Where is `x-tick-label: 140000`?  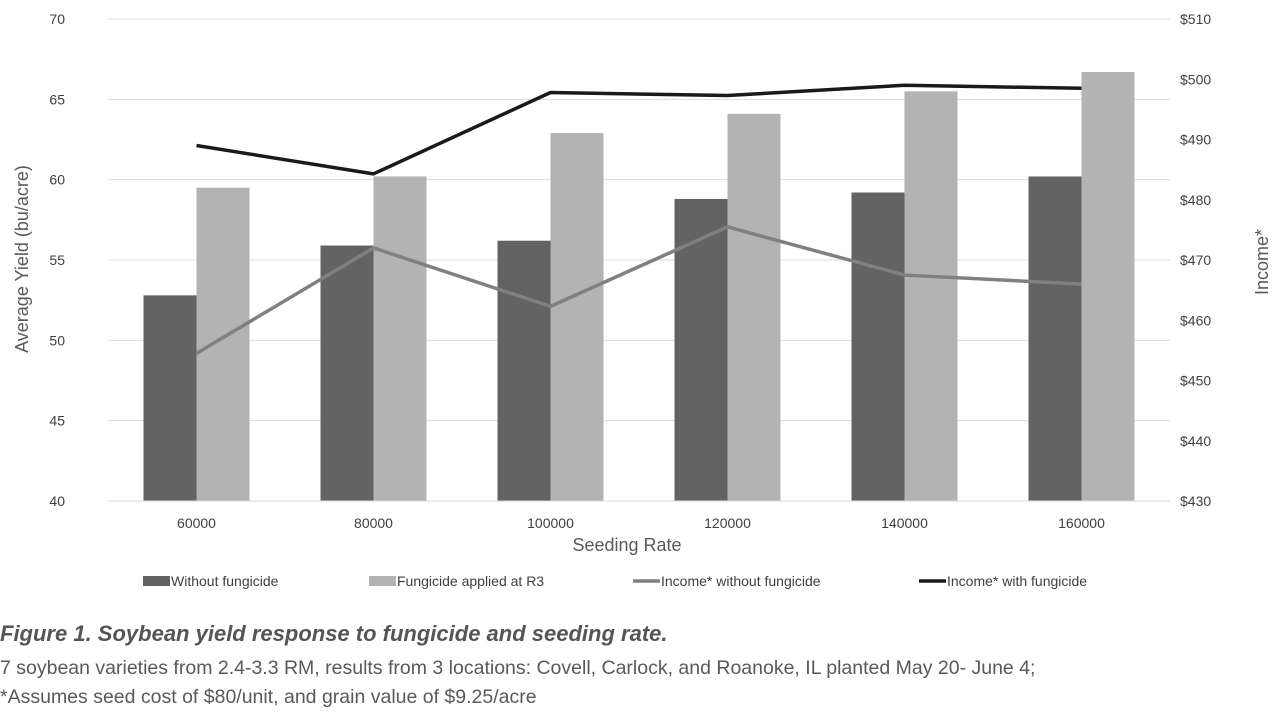
x-tick-label: 140000 is located at coordinates (904, 523).